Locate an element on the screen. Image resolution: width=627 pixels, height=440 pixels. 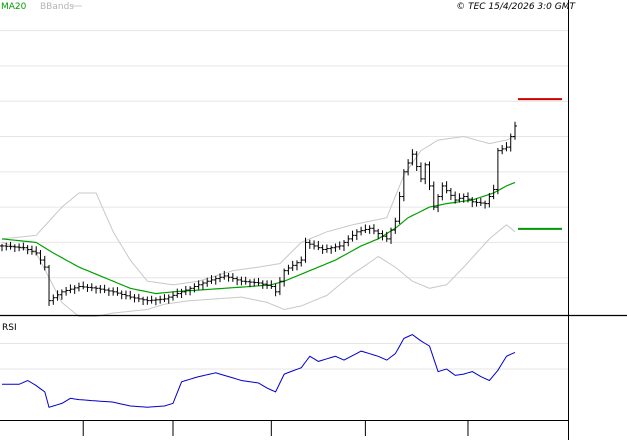
rsi-line is located at coordinates (259, 371).